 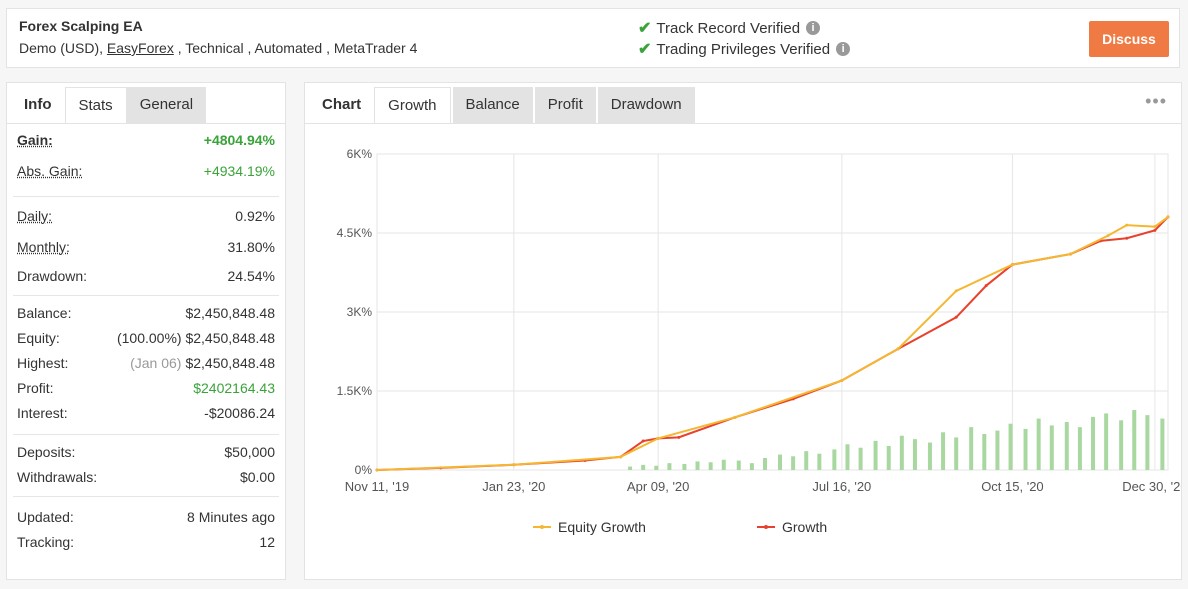 I want to click on trading-privileges-label: Trading Privileges Verified, so click(x=743, y=49).